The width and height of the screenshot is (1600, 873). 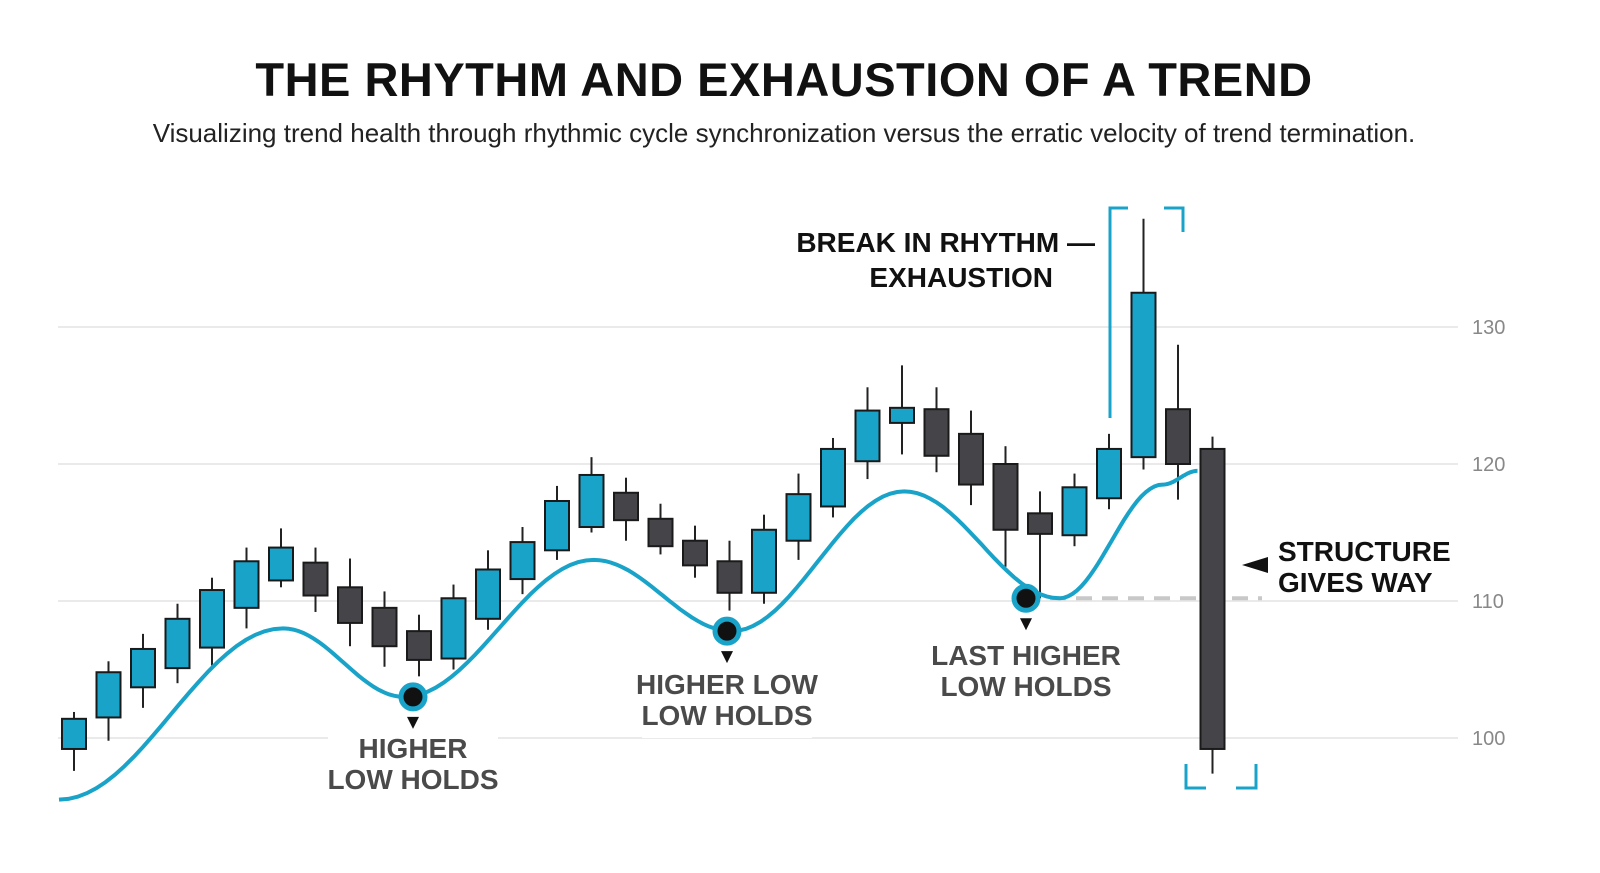 What do you see at coordinates (1364, 551) in the screenshot?
I see `structure-label-line: STRUCTURE` at bounding box center [1364, 551].